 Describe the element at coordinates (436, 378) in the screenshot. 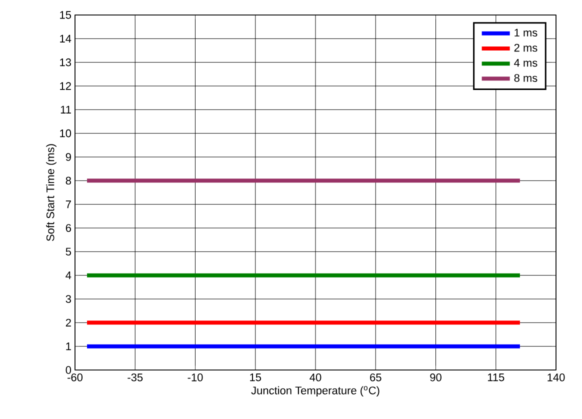

I see `x-tick-label: 90` at that location.